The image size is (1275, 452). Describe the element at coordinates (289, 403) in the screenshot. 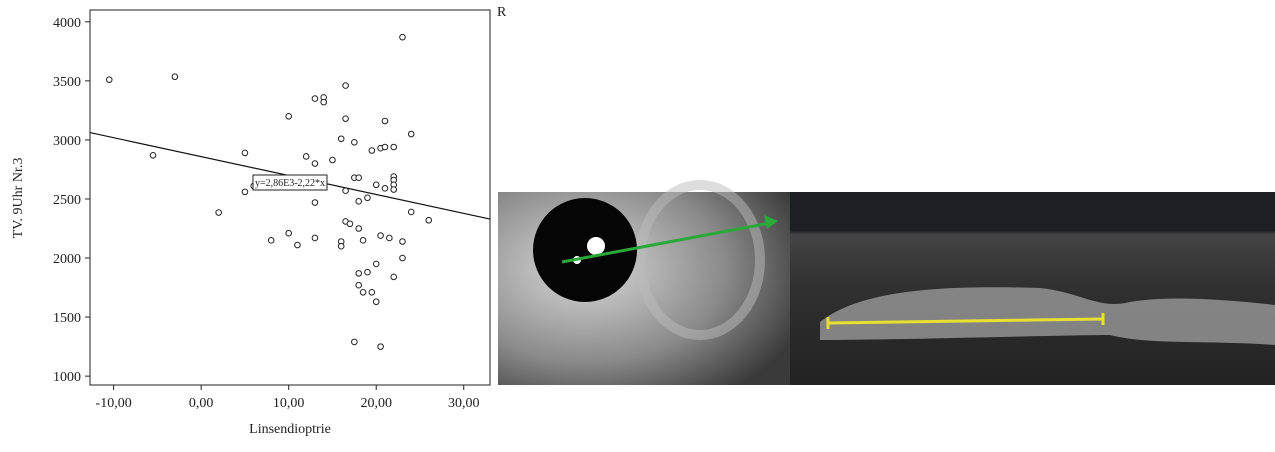

I see `x-tick-label: 10,00` at that location.